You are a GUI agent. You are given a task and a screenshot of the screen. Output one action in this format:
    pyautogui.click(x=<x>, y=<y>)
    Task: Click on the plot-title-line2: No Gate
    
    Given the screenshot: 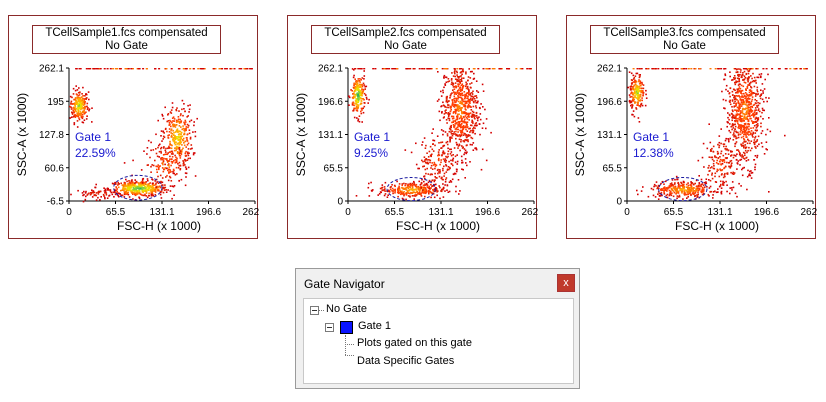 What is the action you would take?
    pyautogui.click(x=684, y=46)
    